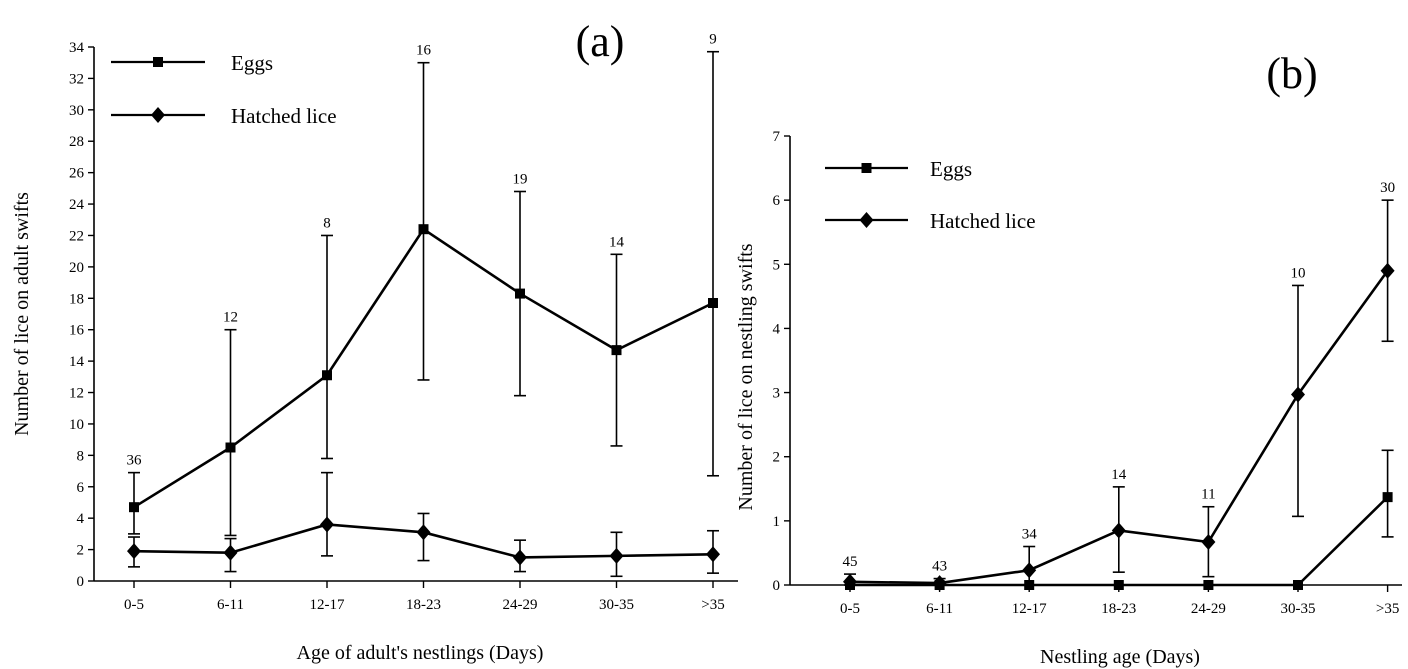 Image resolution: width=1408 pixels, height=669 pixels. I want to click on panel-label: (a), so click(600, 41).